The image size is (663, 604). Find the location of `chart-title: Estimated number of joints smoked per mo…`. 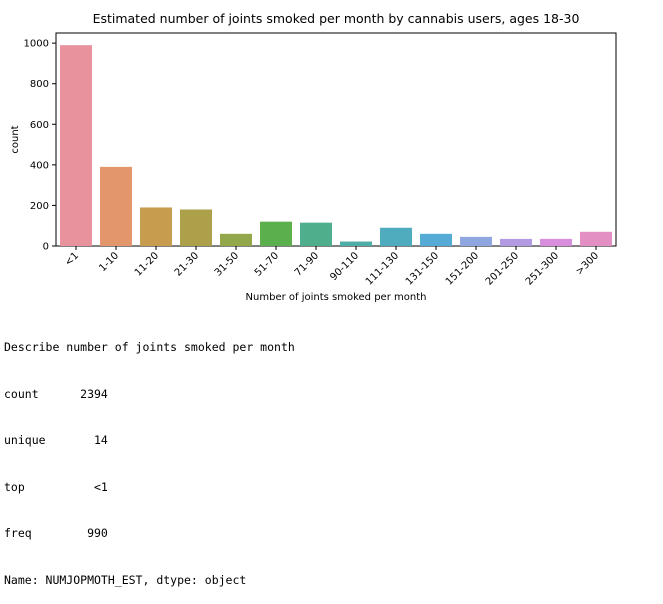

chart-title: Estimated number of joints smoked per mo… is located at coordinates (336, 18).